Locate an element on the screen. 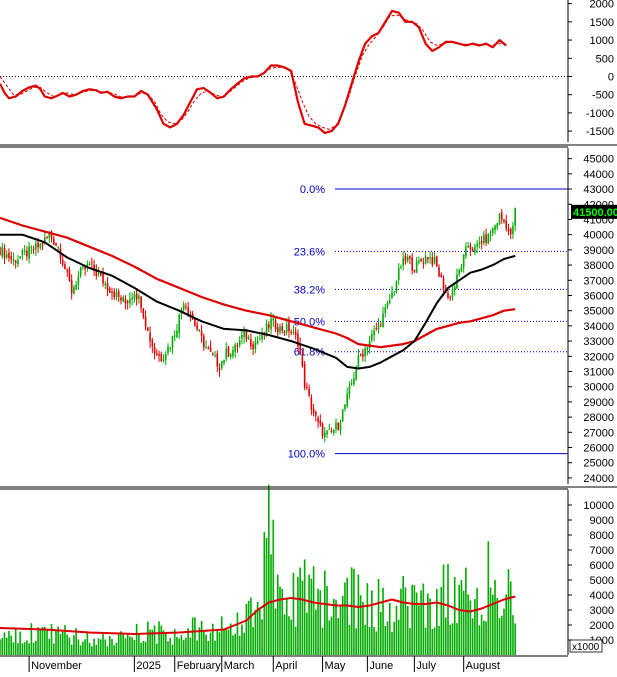 The image size is (617, 677). volume-tick-label: 2000 is located at coordinates (602, 626).